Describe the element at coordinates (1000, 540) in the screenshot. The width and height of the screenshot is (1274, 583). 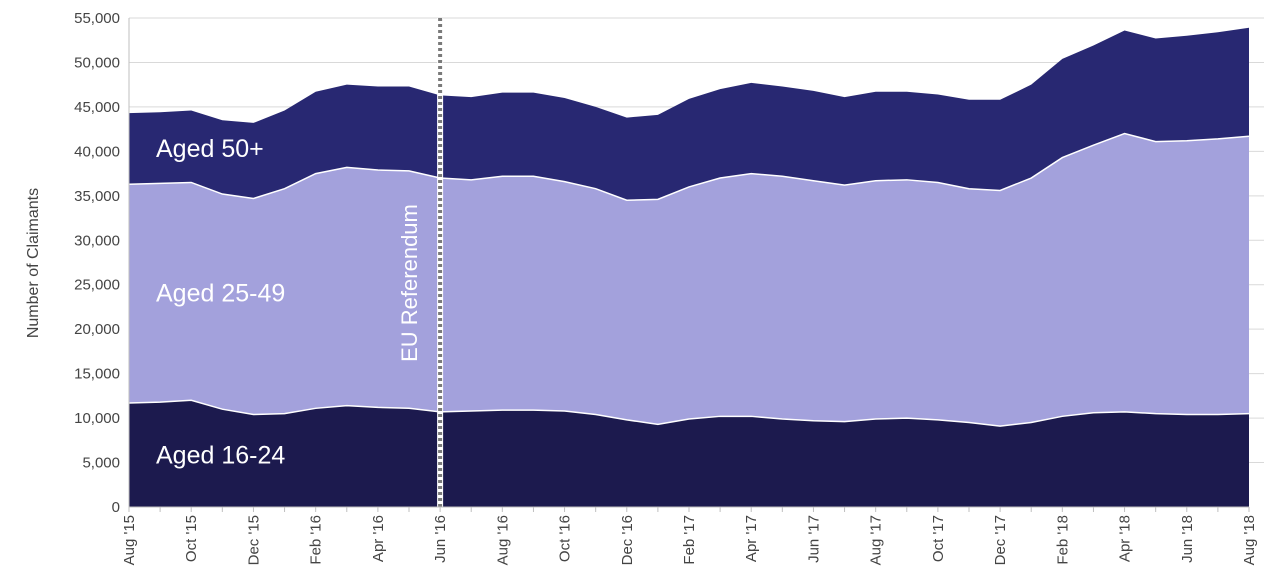
I see `x-tick-label: Dec '17` at that location.